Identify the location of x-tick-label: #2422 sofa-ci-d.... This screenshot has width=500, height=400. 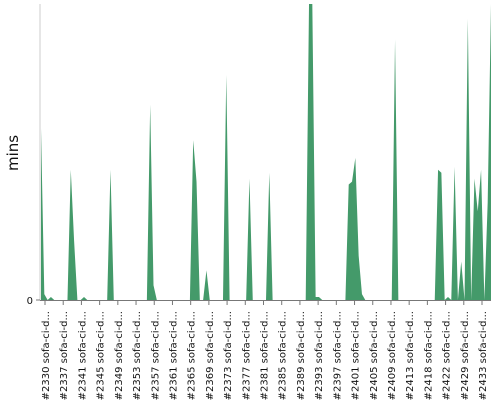
(447, 355).